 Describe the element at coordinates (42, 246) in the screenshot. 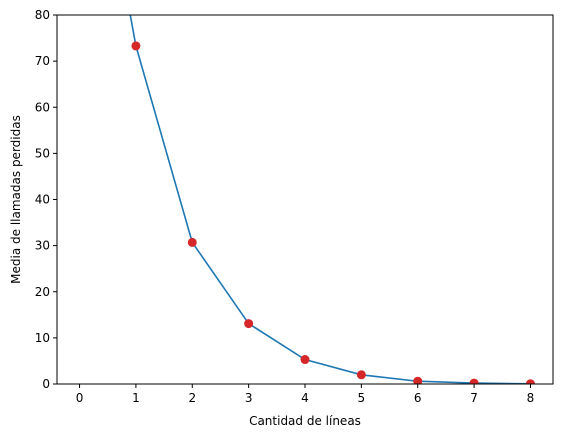

I see `y-tick-label: 30` at that location.